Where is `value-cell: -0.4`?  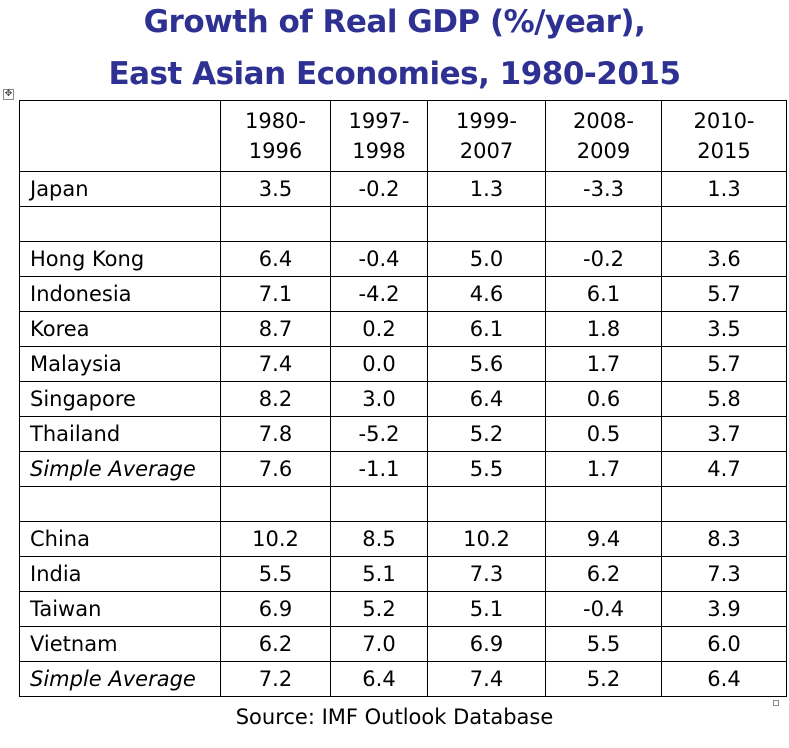 value-cell: -0.4 is located at coordinates (603, 609).